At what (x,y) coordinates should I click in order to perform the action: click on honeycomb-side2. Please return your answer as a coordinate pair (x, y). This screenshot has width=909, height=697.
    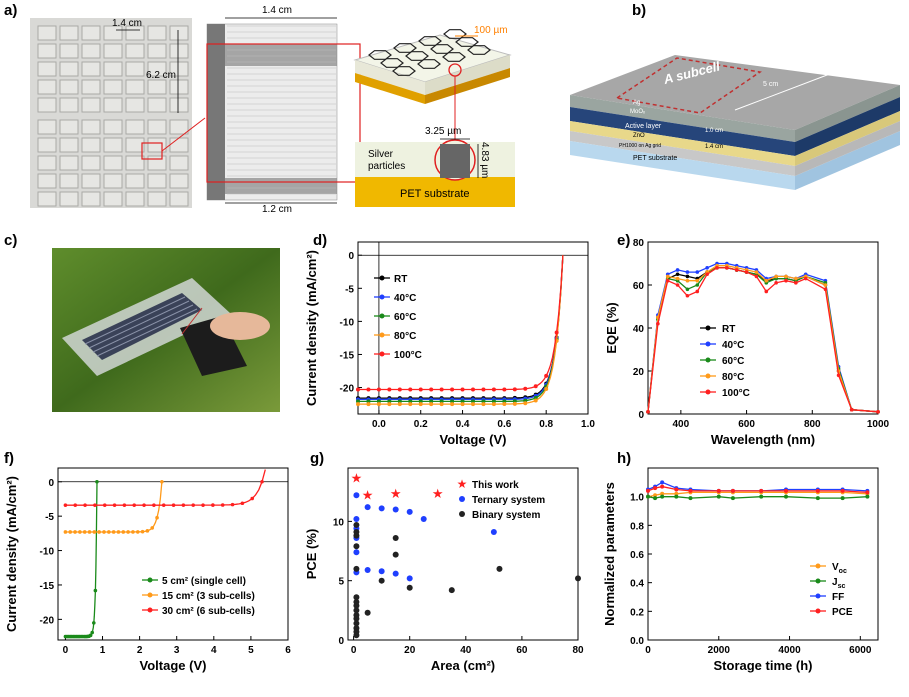
    Looking at the image, I should click on (467, 75).